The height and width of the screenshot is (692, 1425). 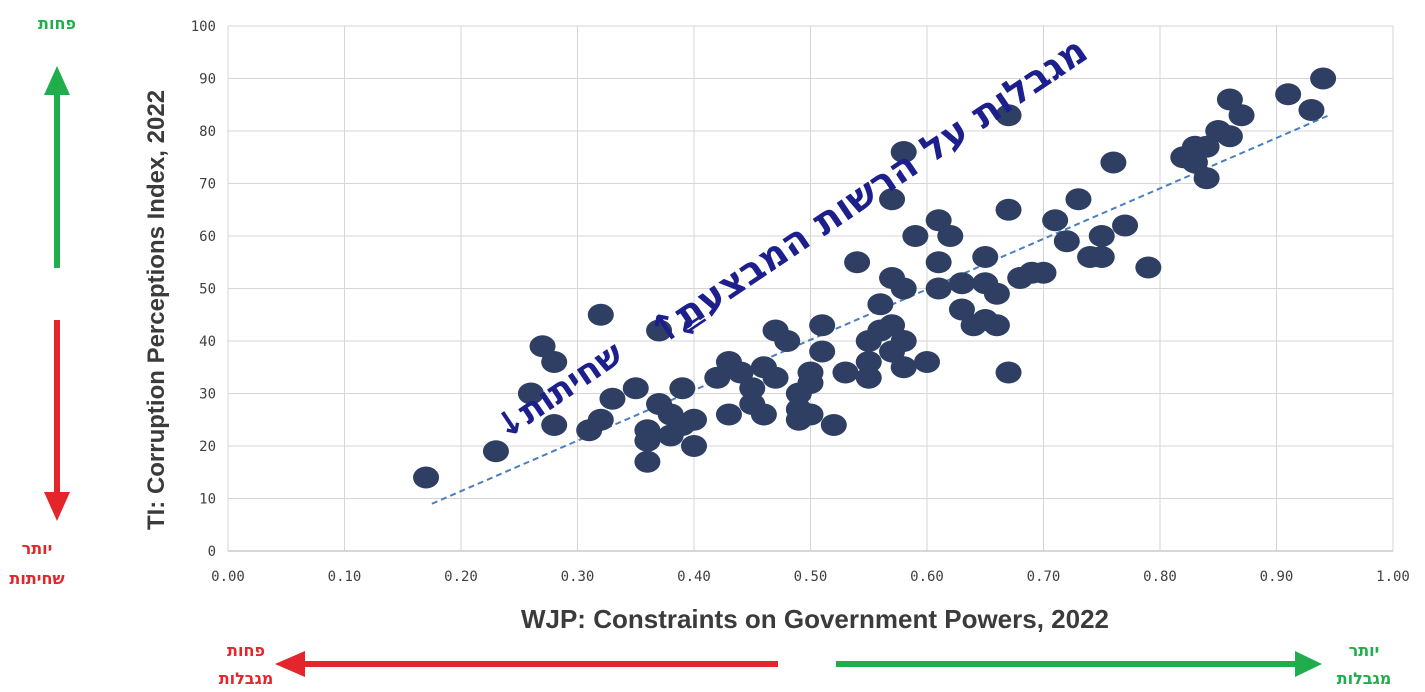 What do you see at coordinates (228, 577) in the screenshot?
I see `x-tick-label: 0.00` at bounding box center [228, 577].